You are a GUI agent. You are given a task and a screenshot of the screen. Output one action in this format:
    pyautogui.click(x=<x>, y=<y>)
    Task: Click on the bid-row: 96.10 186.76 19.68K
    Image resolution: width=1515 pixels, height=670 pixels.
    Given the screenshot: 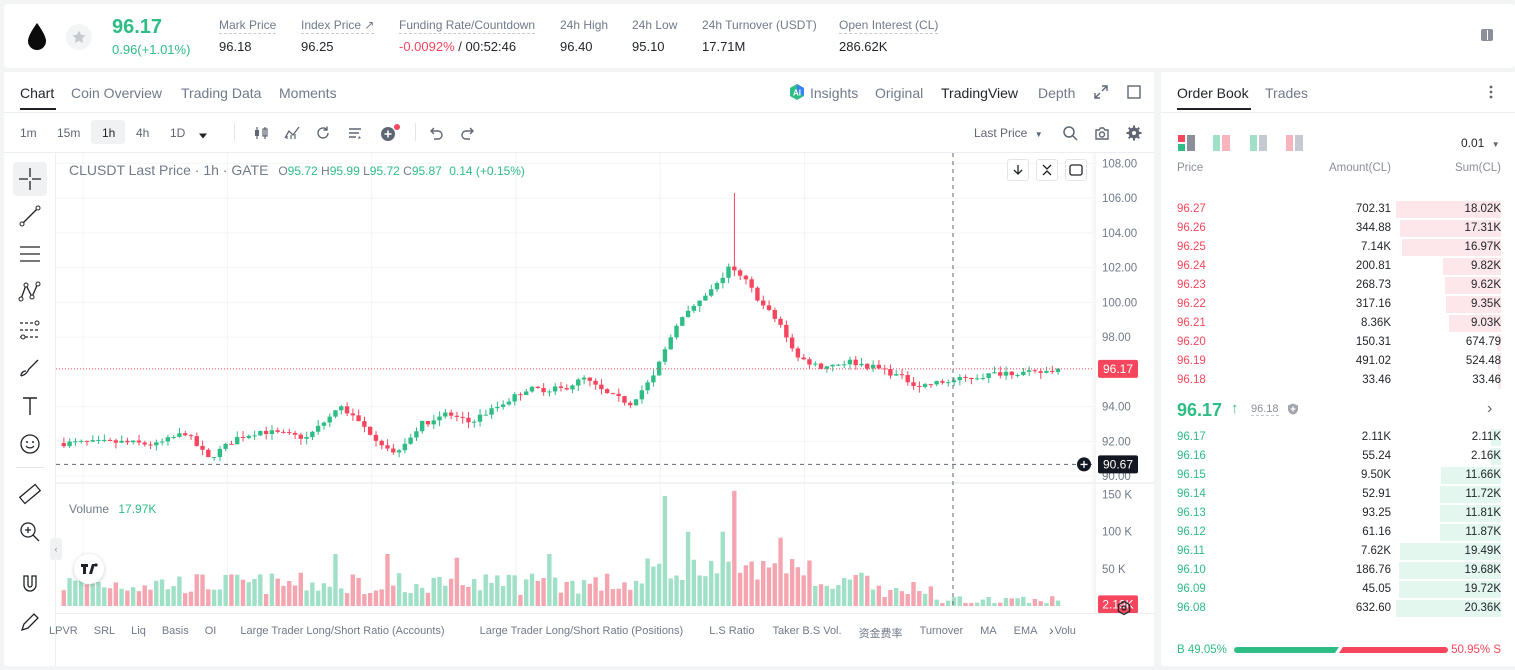 What is the action you would take?
    pyautogui.click(x=1338, y=570)
    